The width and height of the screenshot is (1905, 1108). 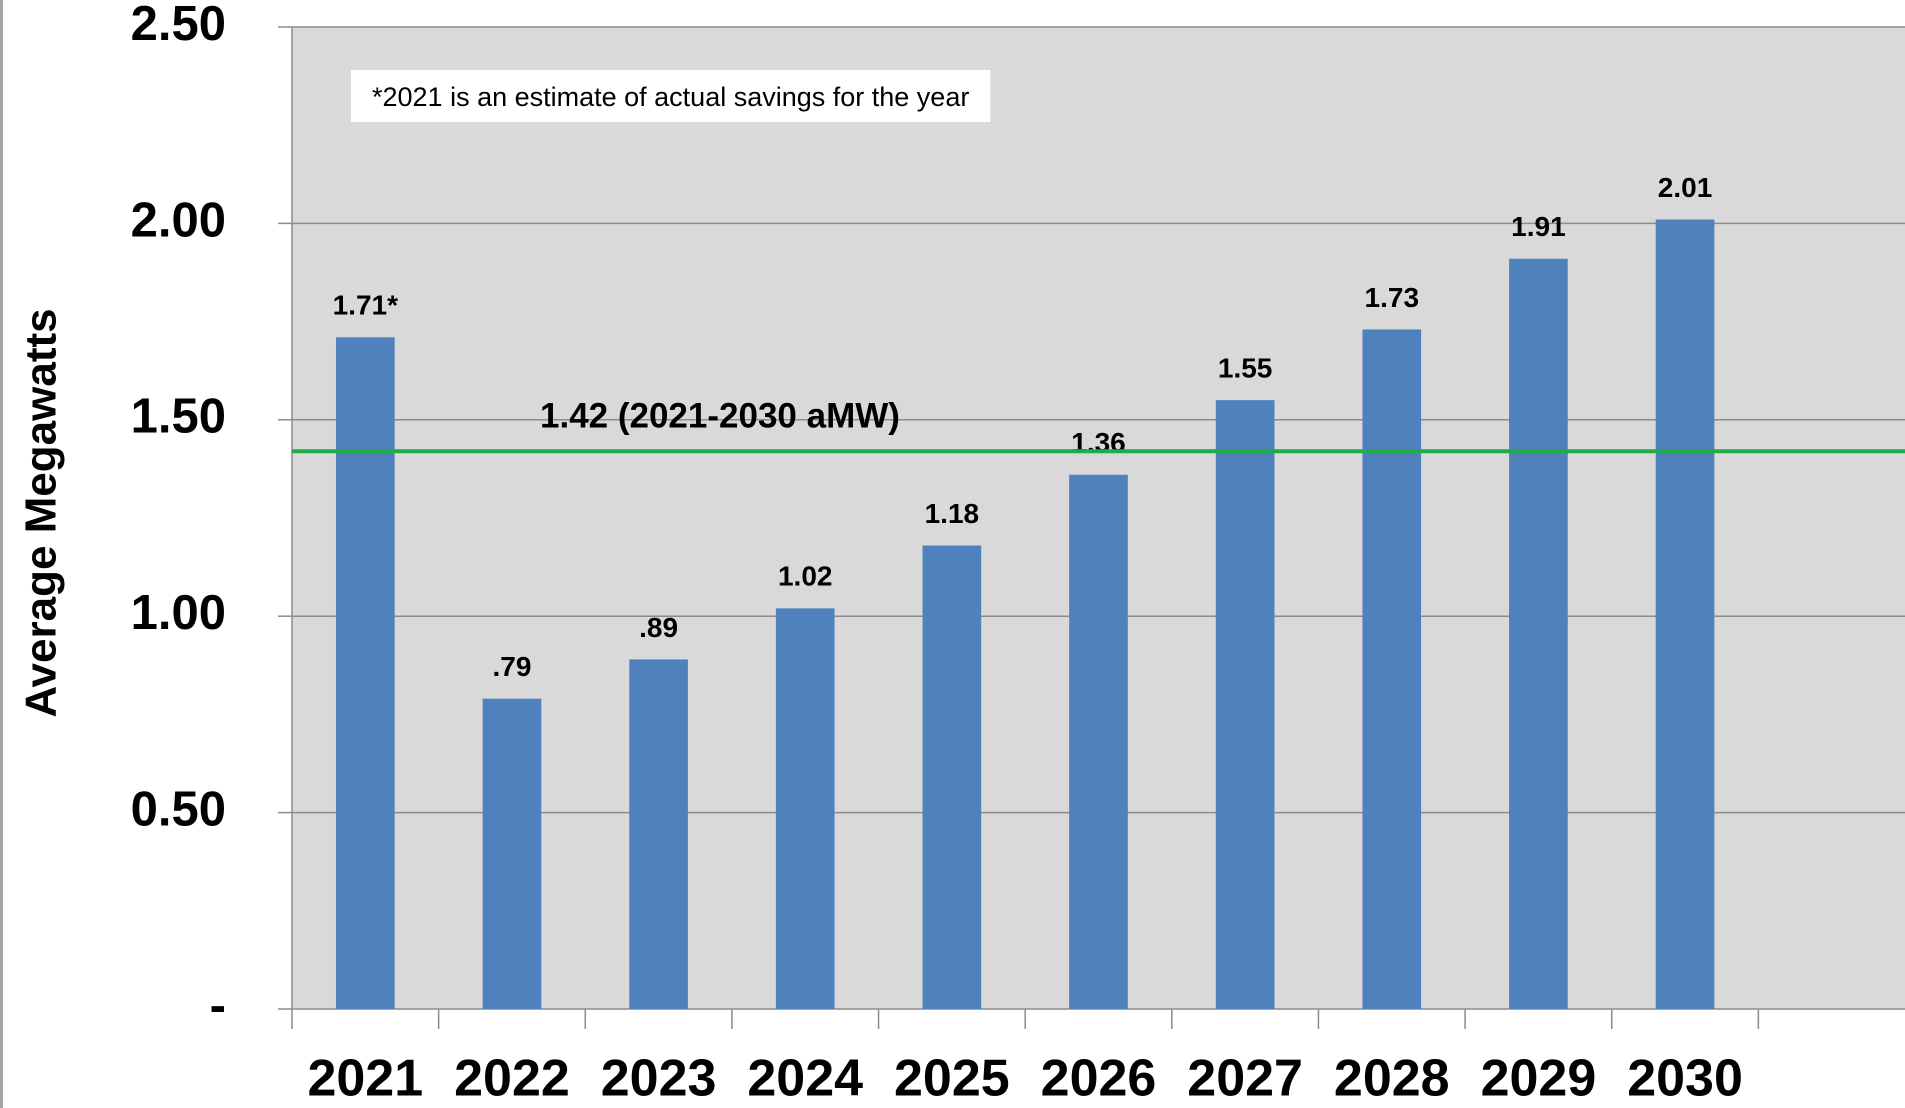 I want to click on y-axis-title: Average Megawatts, so click(x=41, y=512).